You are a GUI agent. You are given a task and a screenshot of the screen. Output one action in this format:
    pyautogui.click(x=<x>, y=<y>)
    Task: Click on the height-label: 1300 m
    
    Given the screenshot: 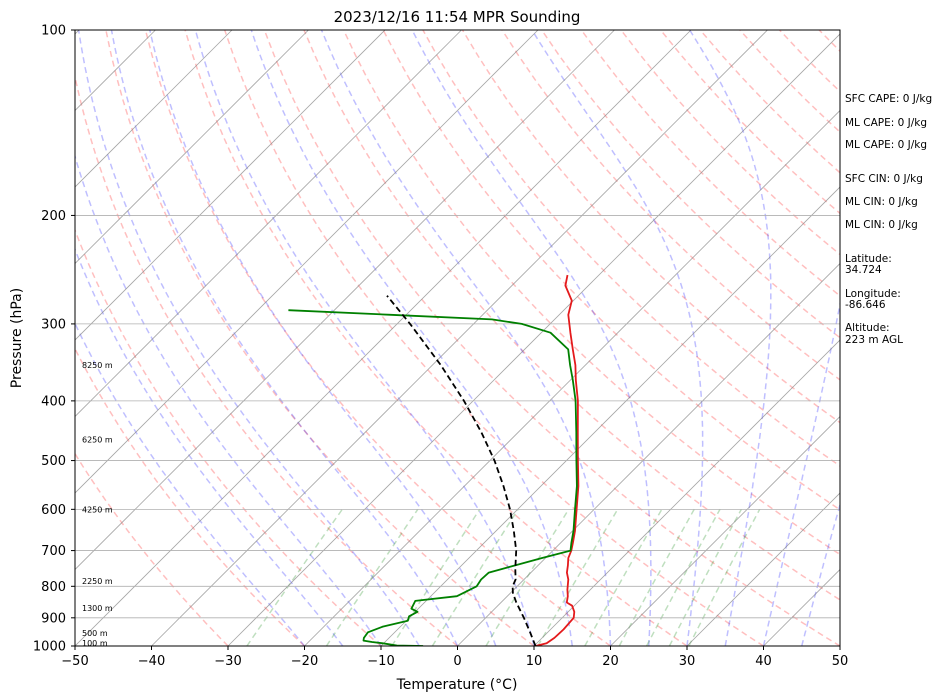 What is the action you would take?
    pyautogui.click(x=97, y=608)
    